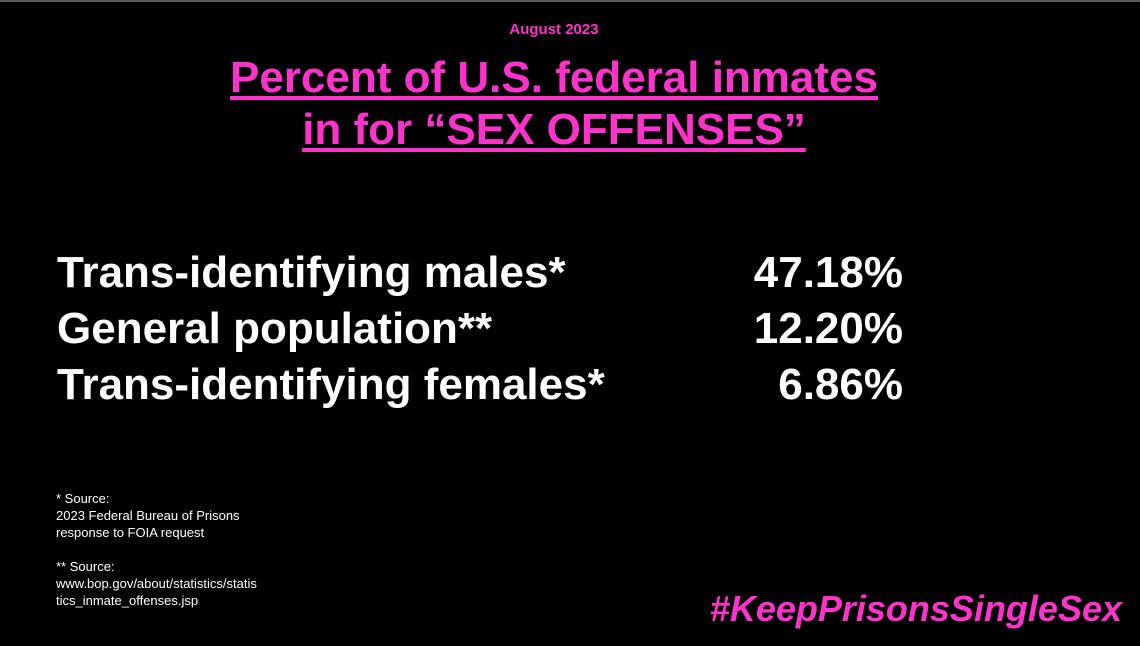  I want to click on hashtag: #KeepPrisonsSingleSex, so click(915, 608).